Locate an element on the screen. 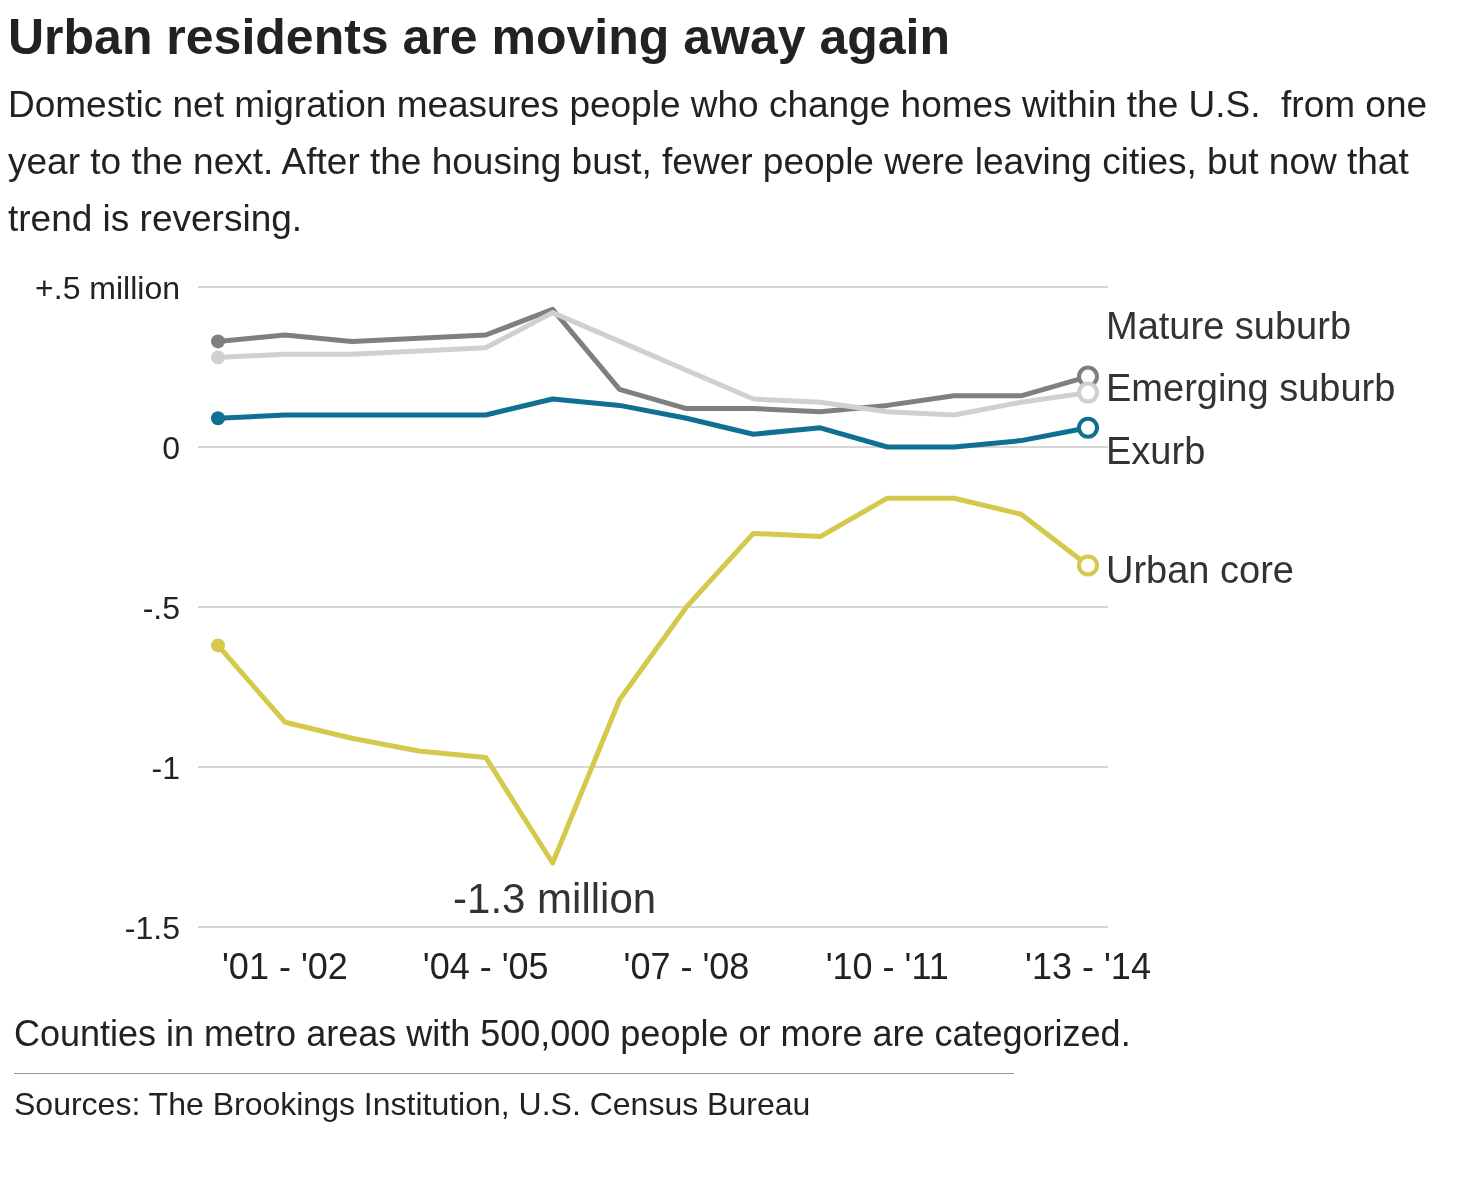 This screenshot has width=1484, height=1200. x-tick-label: '13 - '14 is located at coordinates (1088, 966).